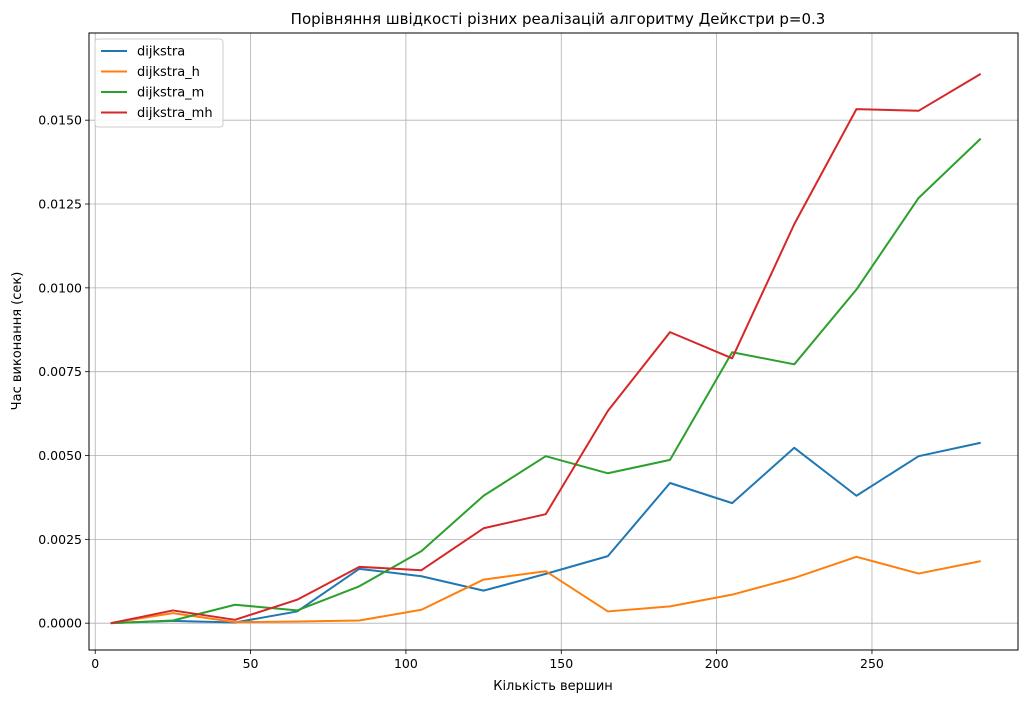  I want to click on legend-entry-label: dijkstra_h, so click(168, 72).